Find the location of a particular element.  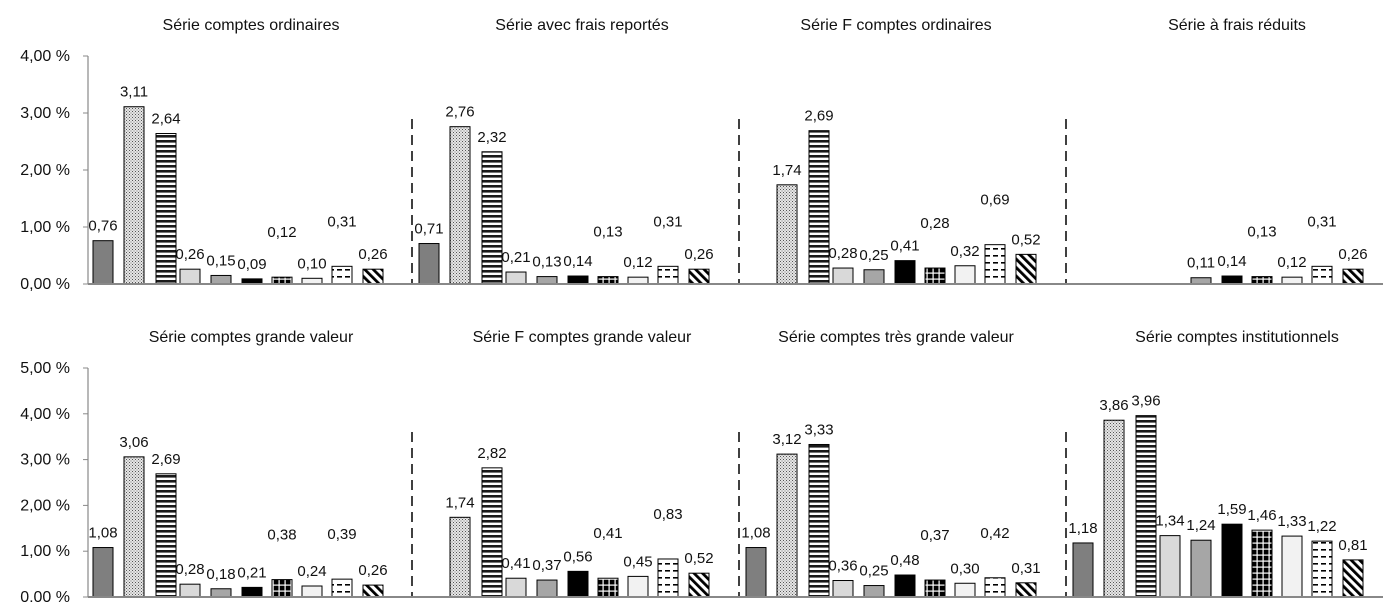

data-label: 0,37 is located at coordinates (546, 565).